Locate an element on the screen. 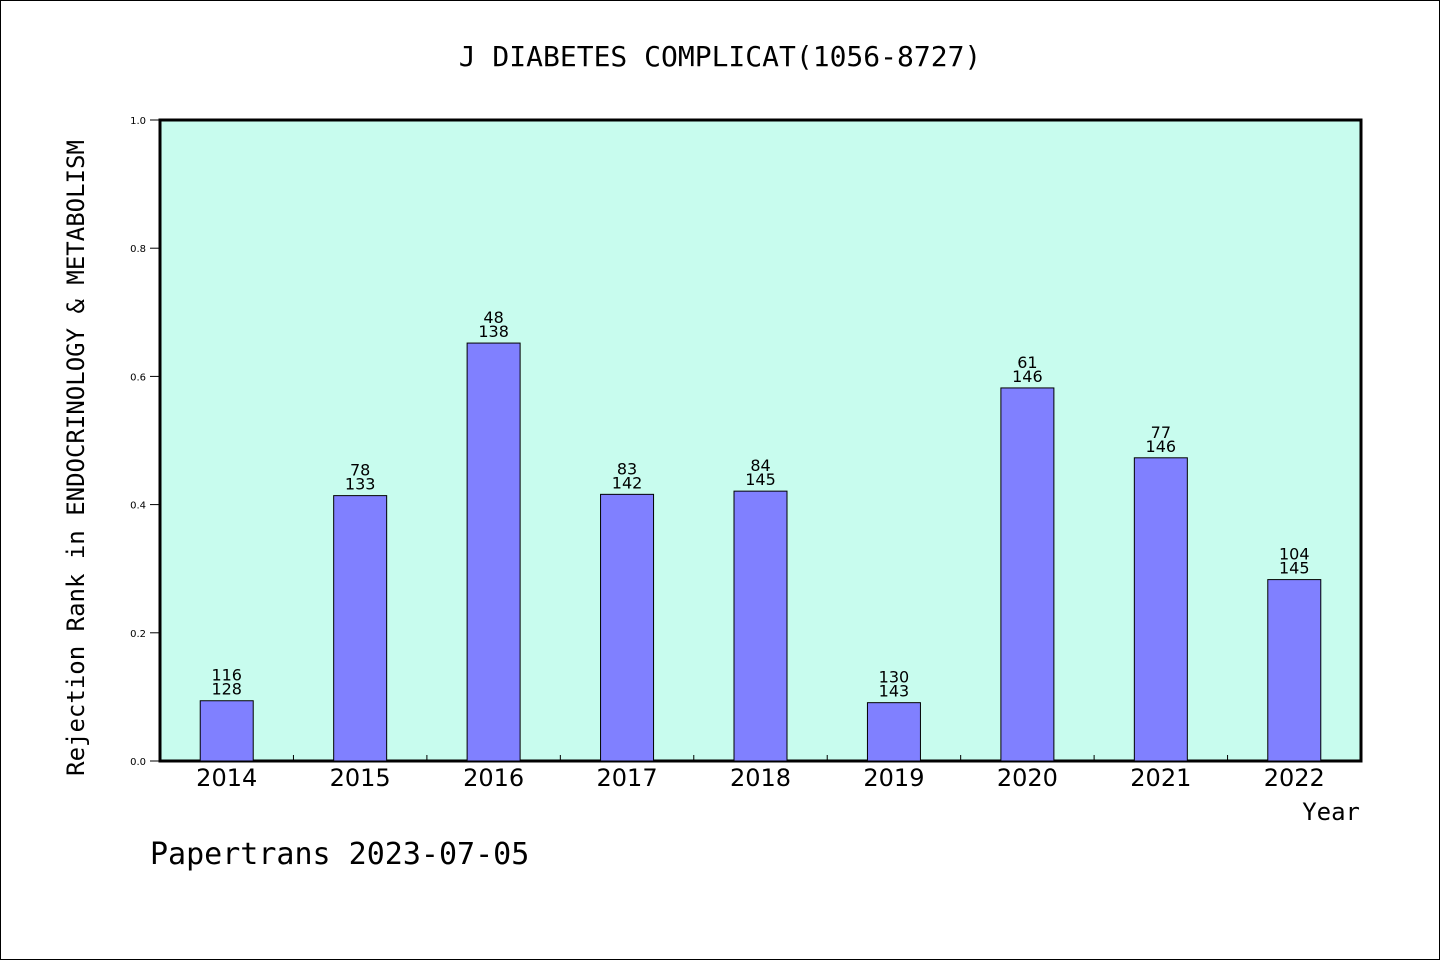 The height and width of the screenshot is (960, 1440). y-axis: 0.0 0.2 0.4 0.6 0.8 1.0 is located at coordinates (145, 442).